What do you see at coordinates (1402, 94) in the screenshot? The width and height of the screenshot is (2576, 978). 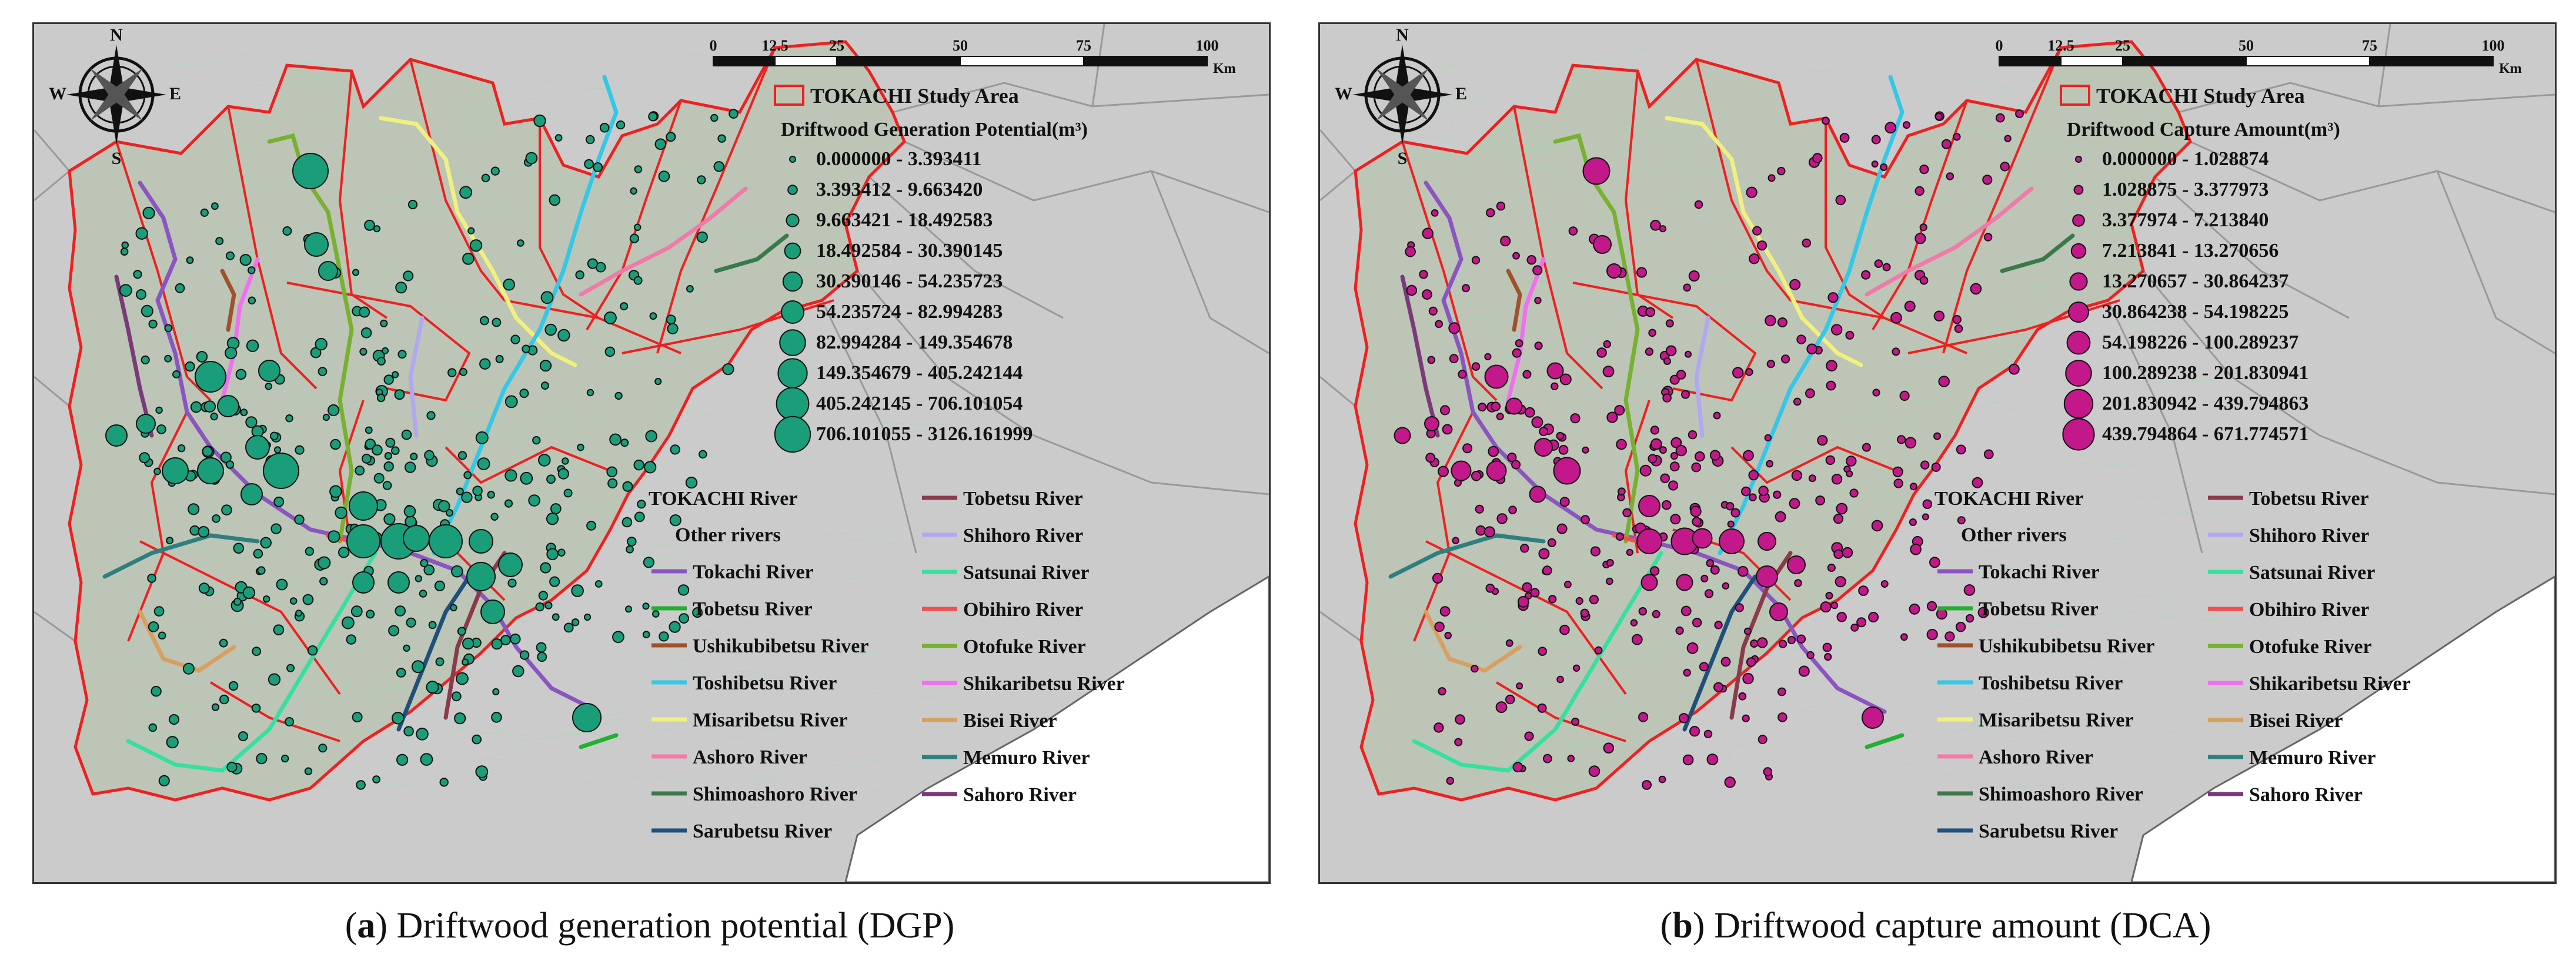 I see `compass-needle-diag2` at bounding box center [1402, 94].